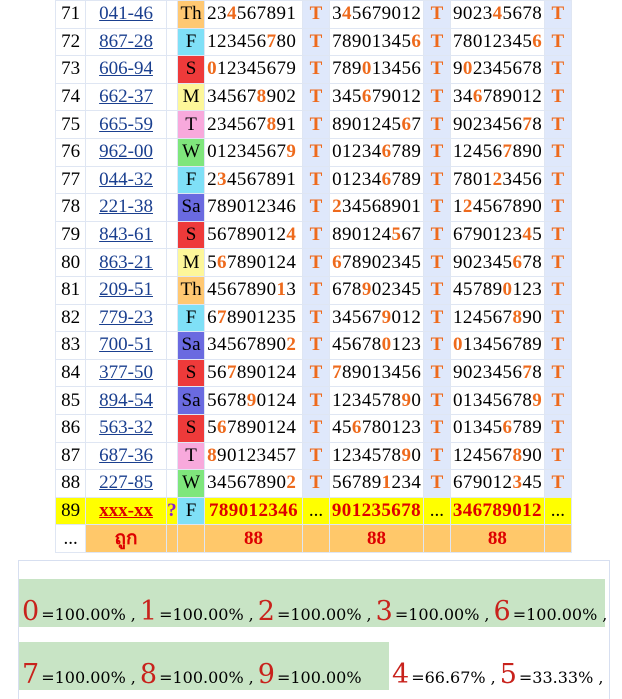  I want to click on digit-set-c2: 890124567, so click(376, 124).